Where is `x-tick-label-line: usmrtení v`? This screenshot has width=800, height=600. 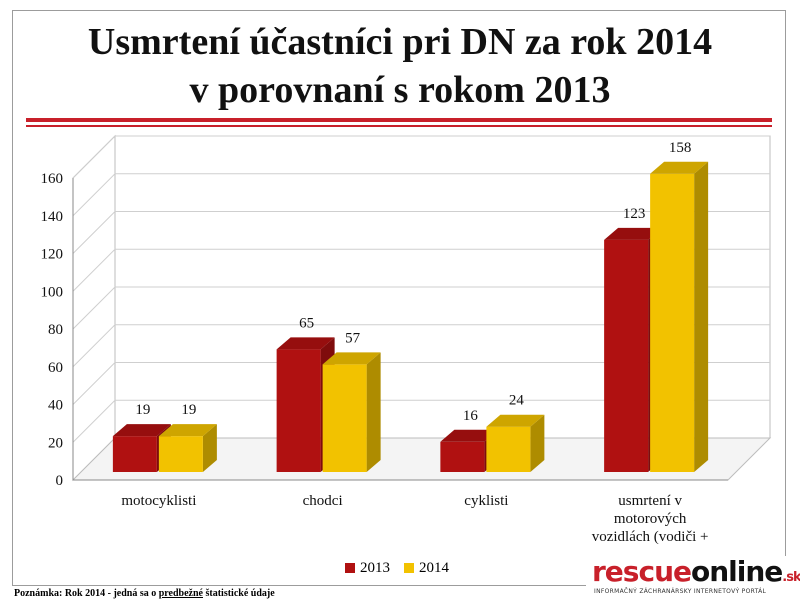 x-tick-label-line: usmrtení v is located at coordinates (650, 501).